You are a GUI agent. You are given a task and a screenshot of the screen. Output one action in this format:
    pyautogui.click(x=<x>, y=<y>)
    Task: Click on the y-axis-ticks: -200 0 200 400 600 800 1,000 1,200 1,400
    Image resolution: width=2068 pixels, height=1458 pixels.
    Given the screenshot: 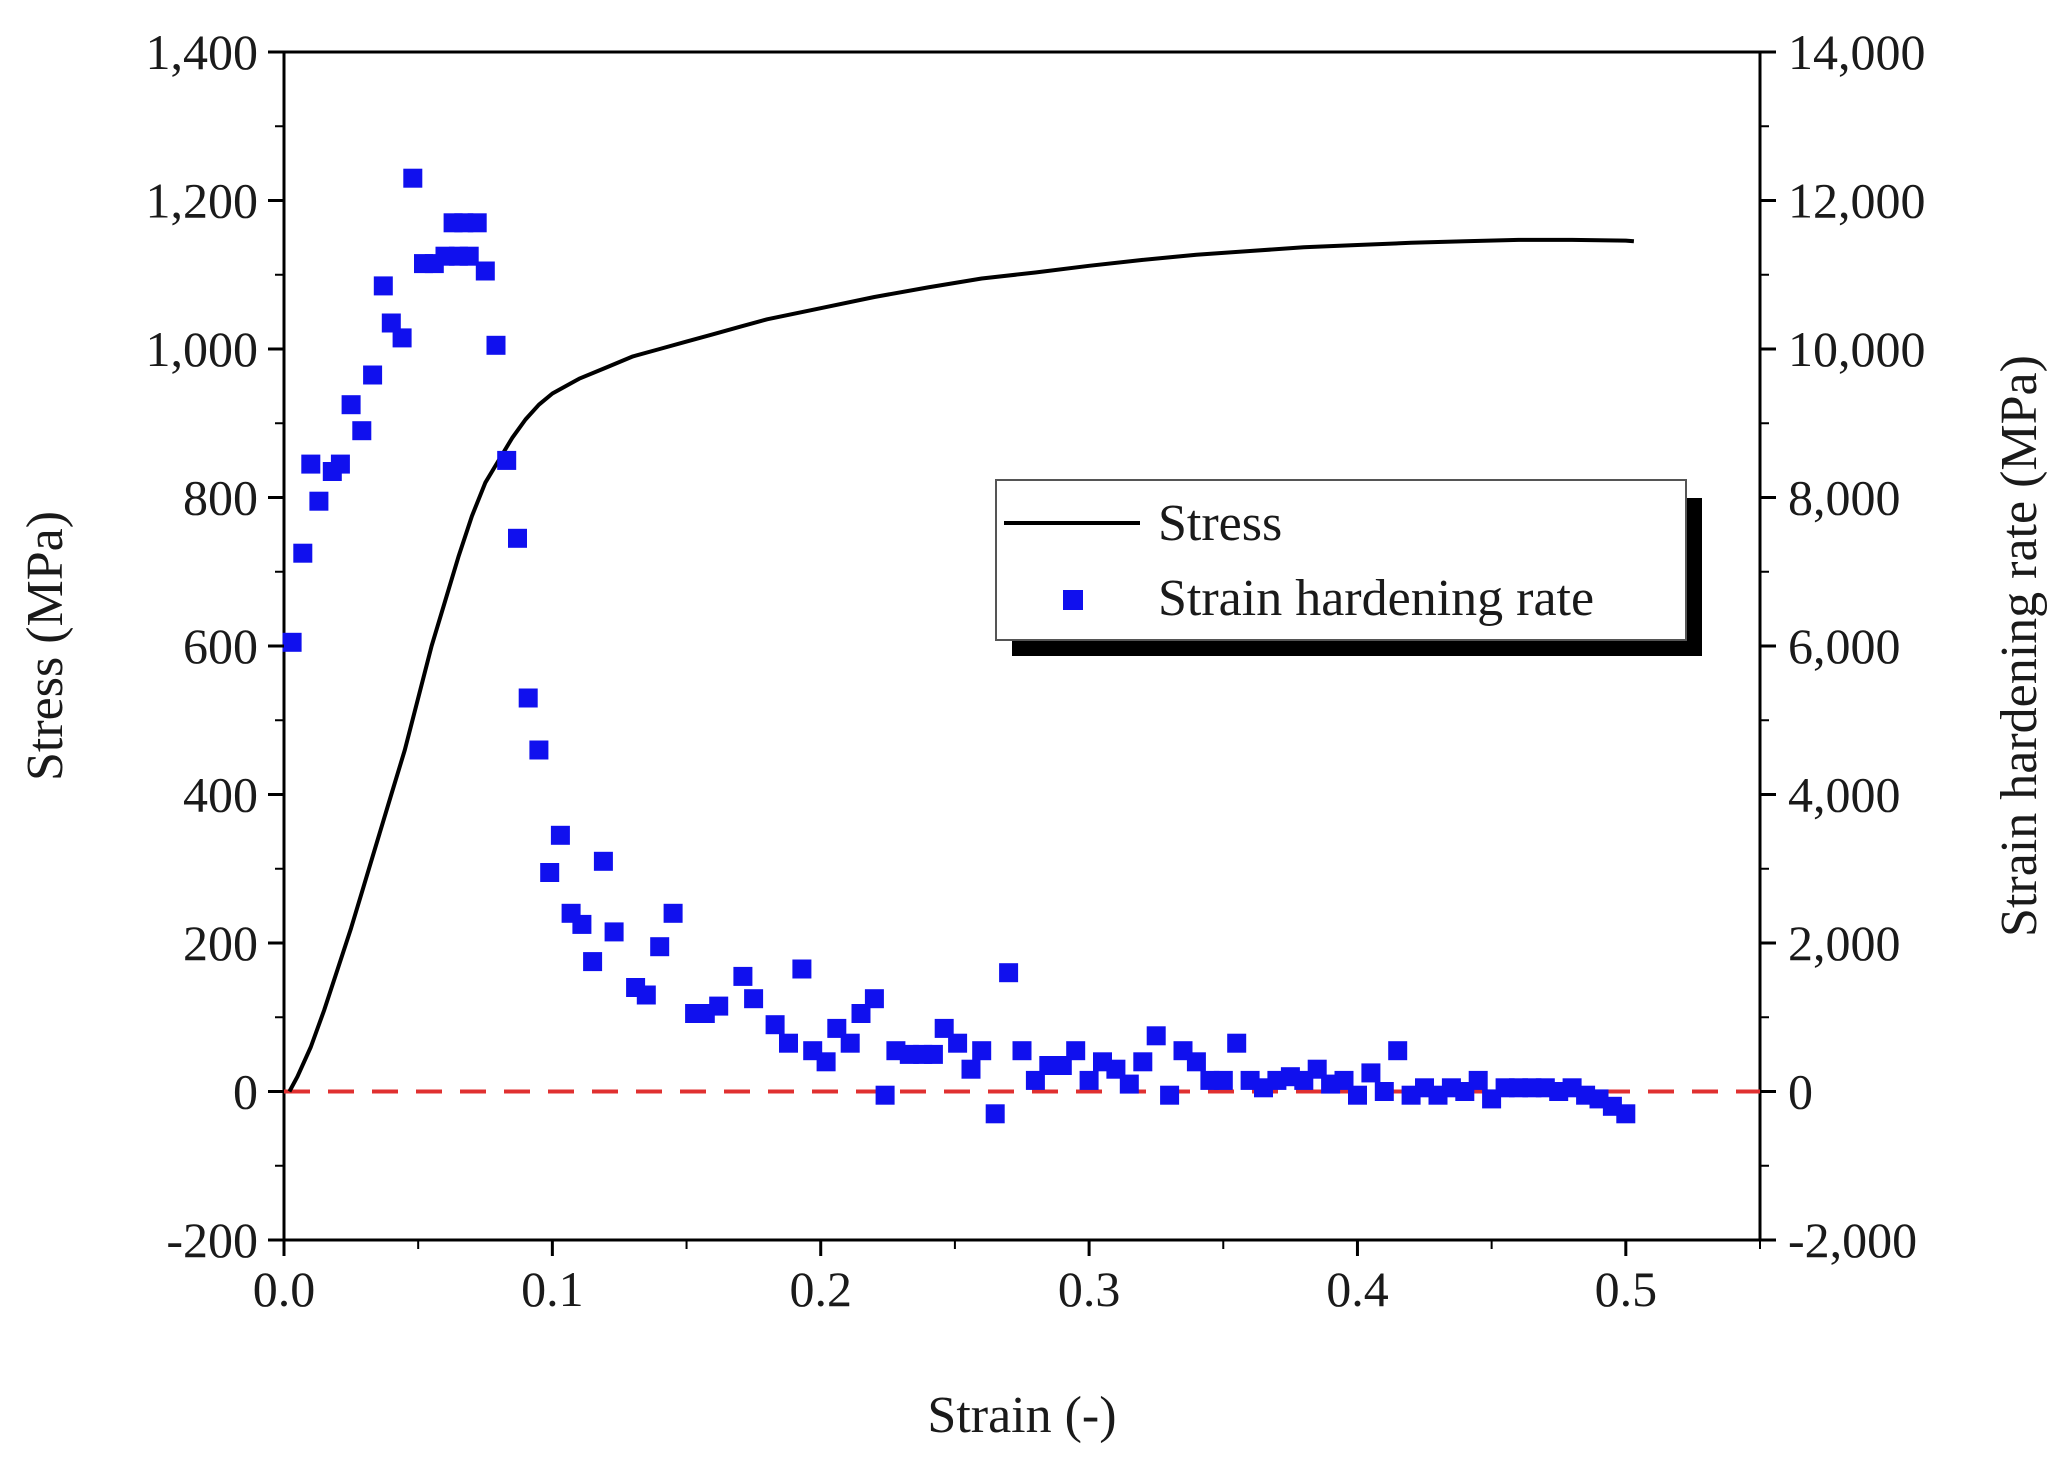 What is the action you would take?
    pyautogui.click(x=215, y=646)
    